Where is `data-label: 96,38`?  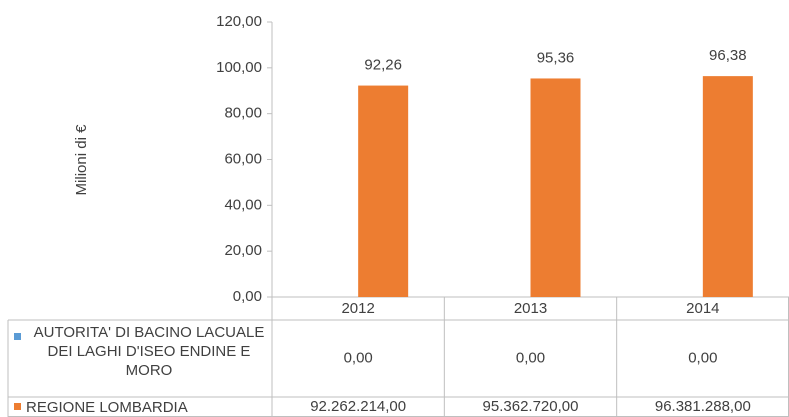
data-label: 96,38 is located at coordinates (728, 55).